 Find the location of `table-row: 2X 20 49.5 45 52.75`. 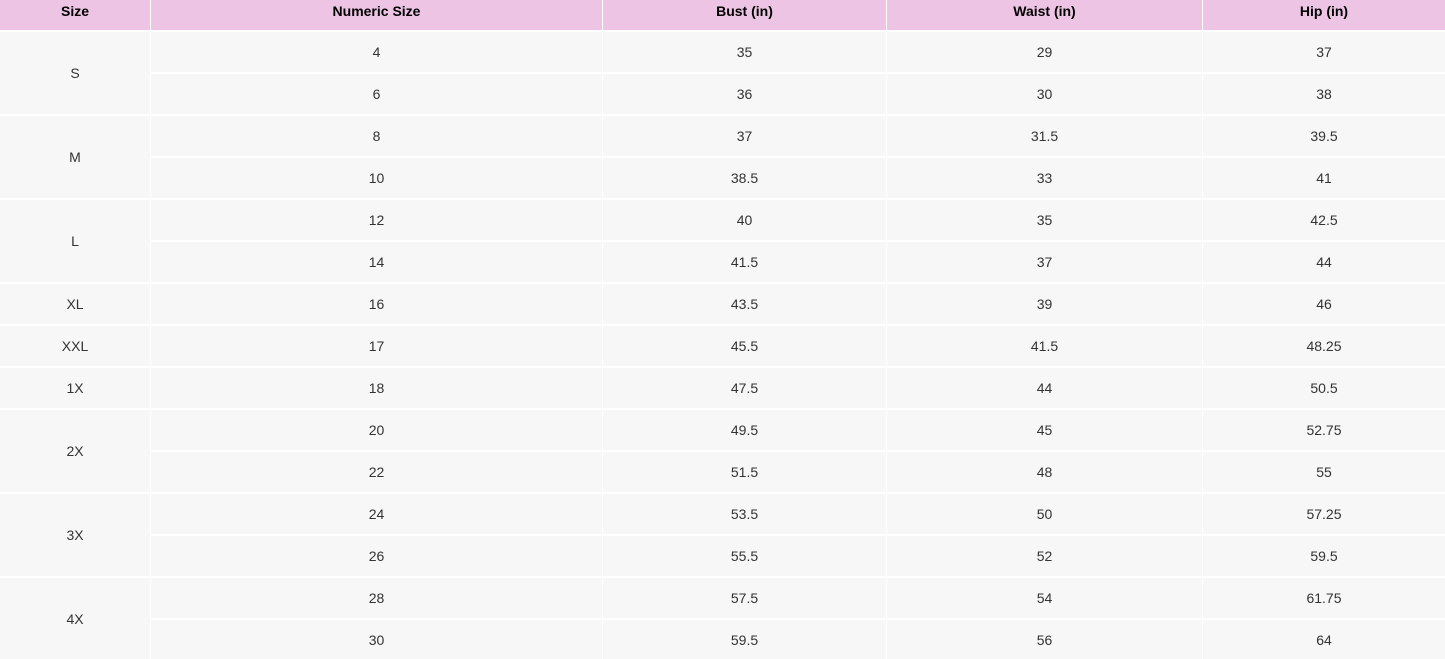

table-row: 2X 20 49.5 45 52.75 is located at coordinates (722, 451).